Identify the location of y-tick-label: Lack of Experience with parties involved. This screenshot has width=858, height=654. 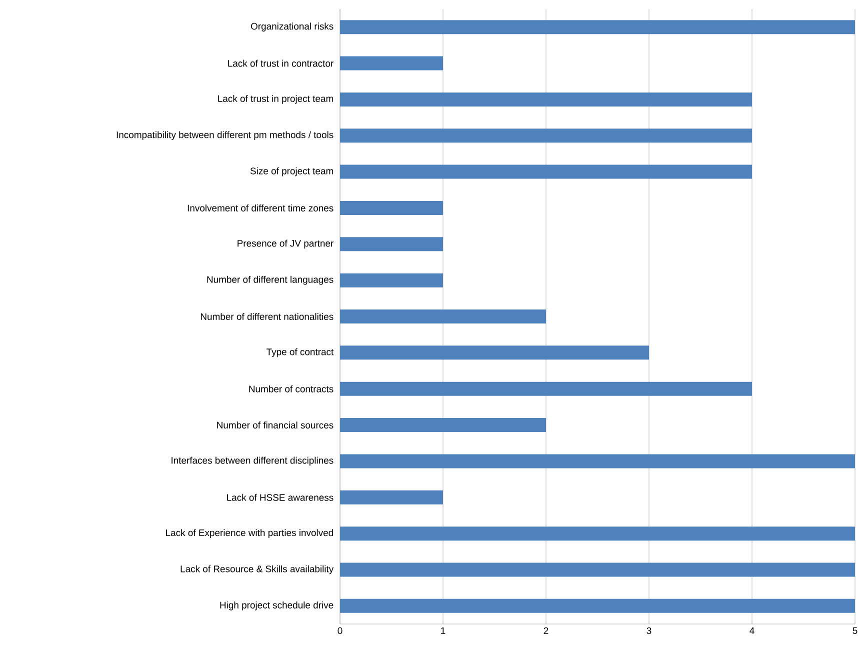
(250, 533).